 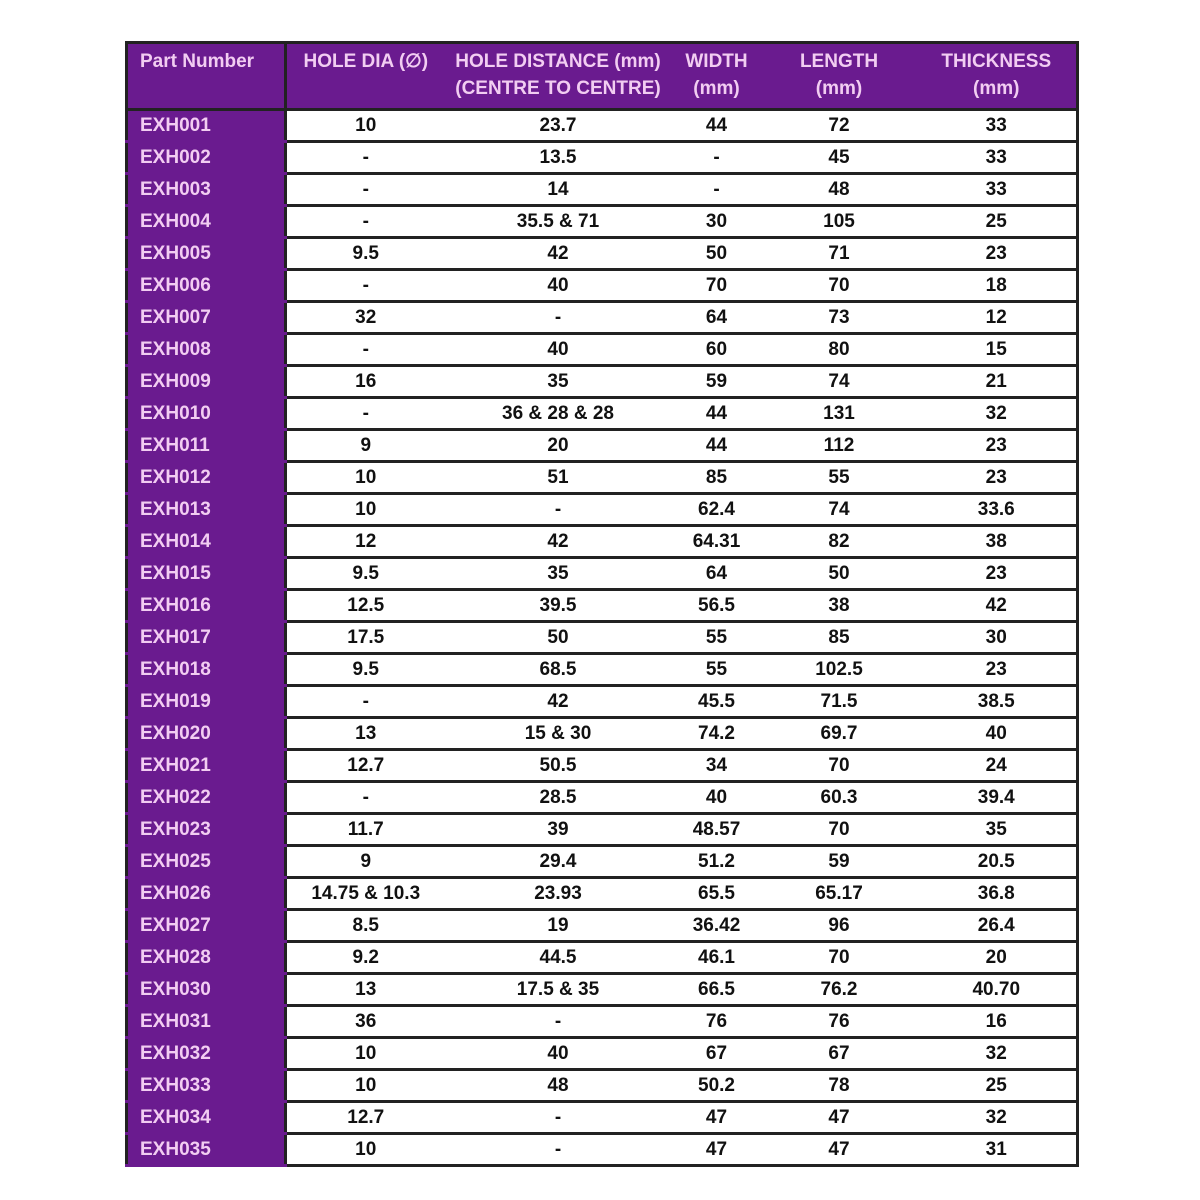 I want to click on cell-length: 105, so click(x=839, y=222).